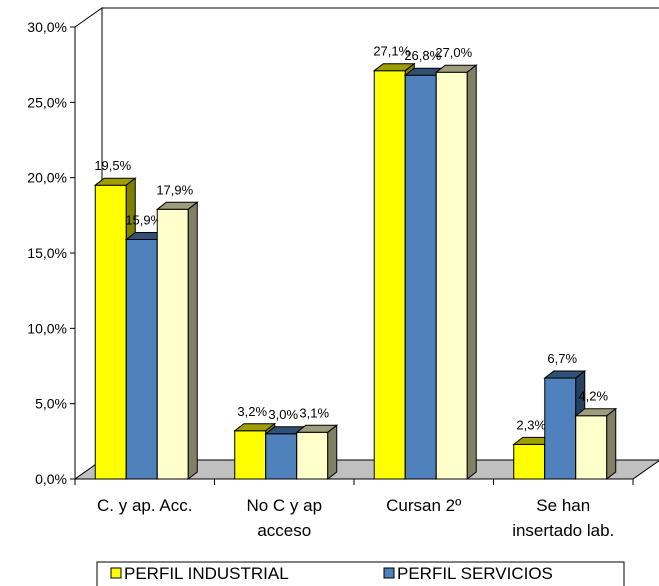  Describe the element at coordinates (562, 358) in the screenshot. I see `data-label: 6,7%` at that location.